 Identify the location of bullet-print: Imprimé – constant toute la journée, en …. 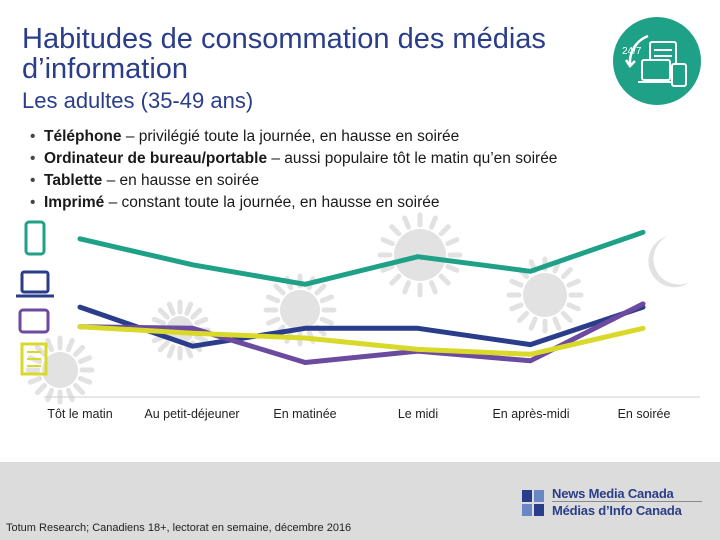
(293, 203).